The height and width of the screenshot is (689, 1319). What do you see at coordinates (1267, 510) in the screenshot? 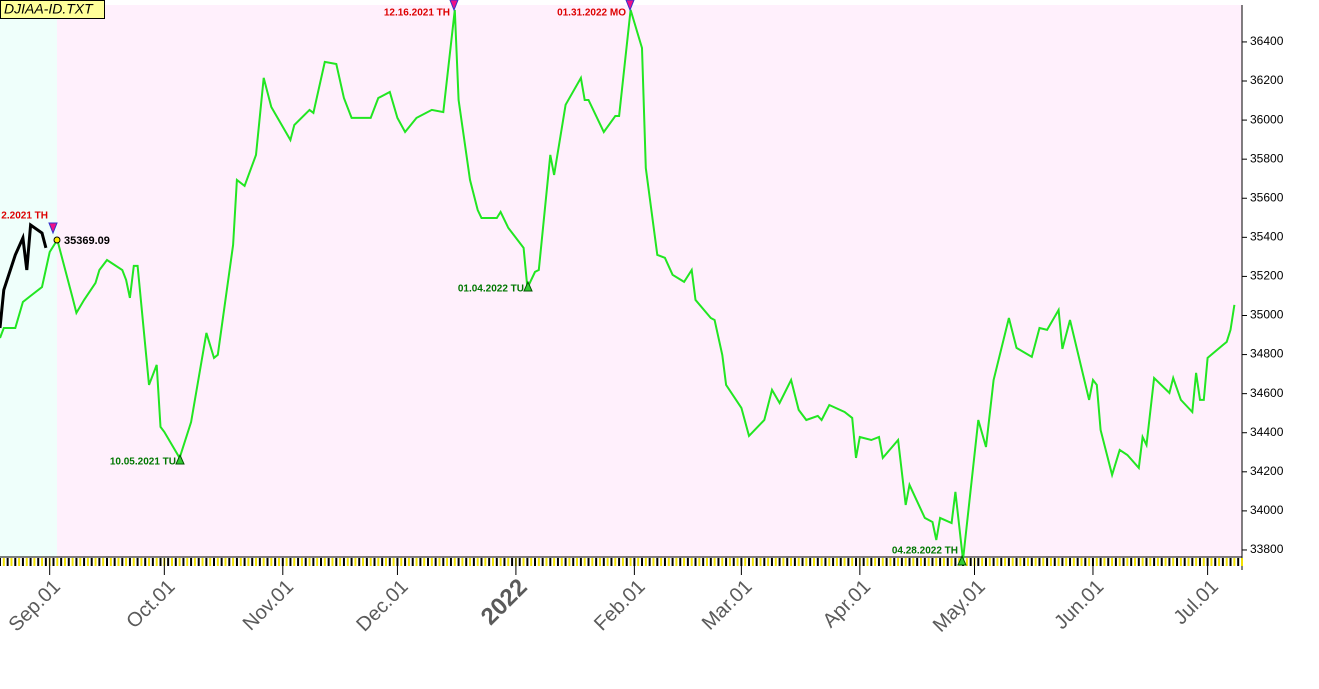
I see `y-tick-label: 34000` at bounding box center [1267, 510].